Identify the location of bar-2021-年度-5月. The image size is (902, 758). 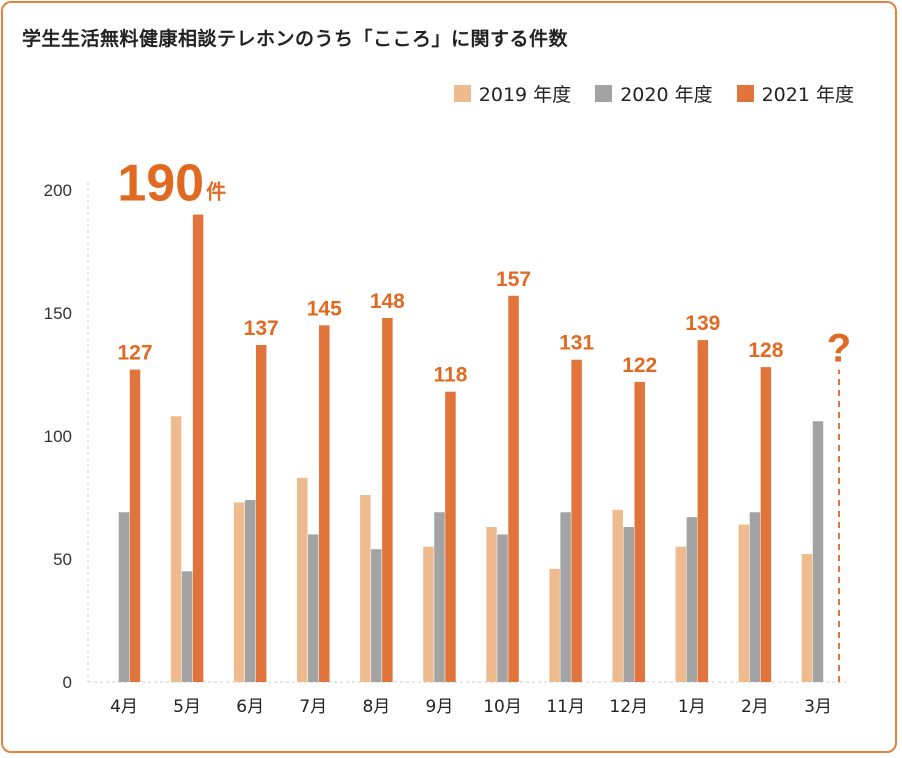
(198, 448).